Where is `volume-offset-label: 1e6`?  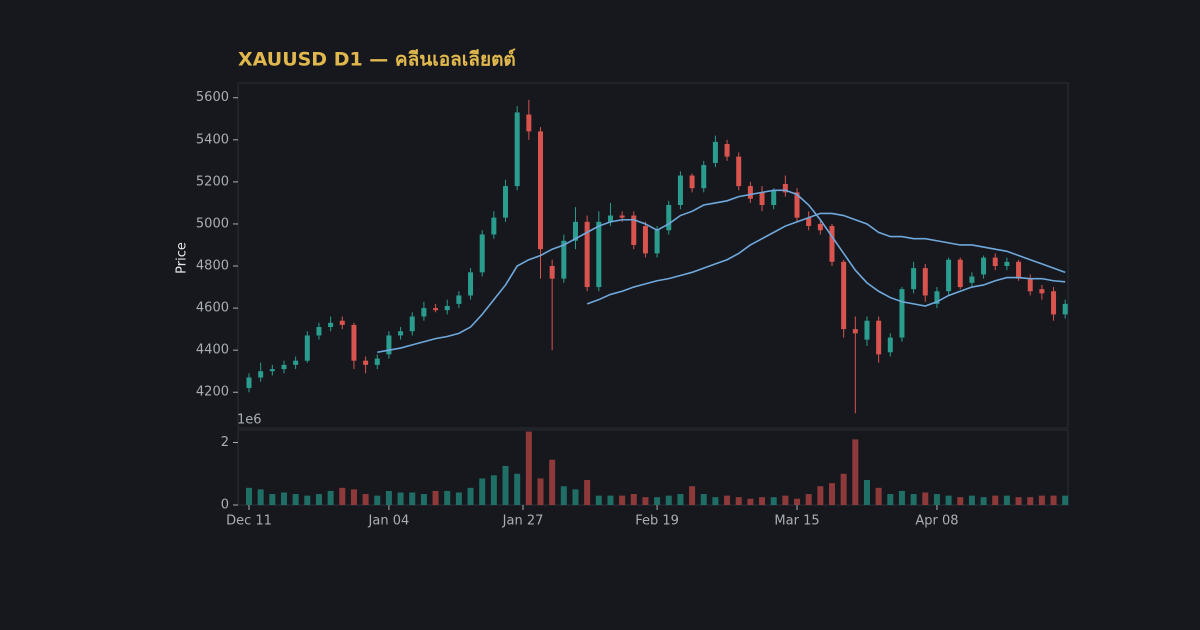 volume-offset-label: 1e6 is located at coordinates (249, 420).